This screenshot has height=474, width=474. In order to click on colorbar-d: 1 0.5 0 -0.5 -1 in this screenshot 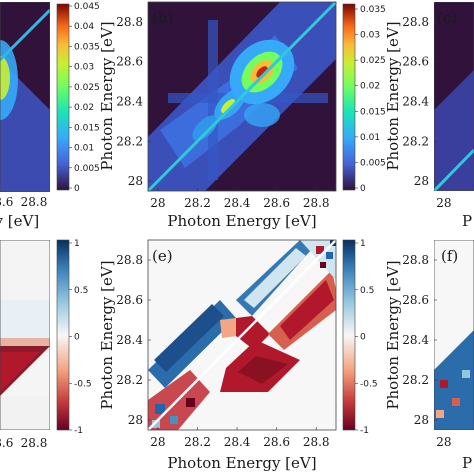, I will do `click(74, 337)`.